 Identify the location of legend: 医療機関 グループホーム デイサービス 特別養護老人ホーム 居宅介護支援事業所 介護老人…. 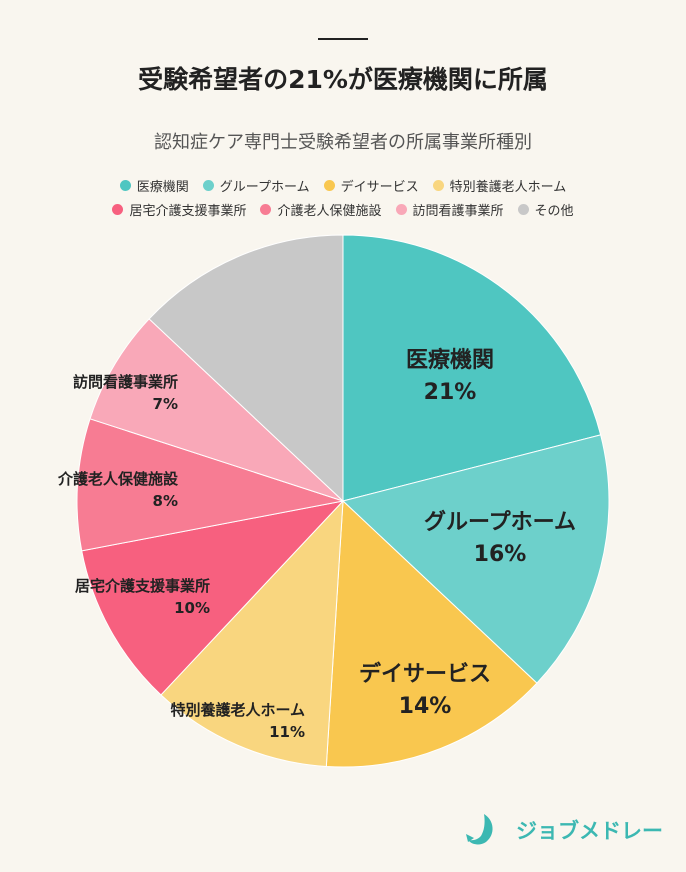
(343, 200).